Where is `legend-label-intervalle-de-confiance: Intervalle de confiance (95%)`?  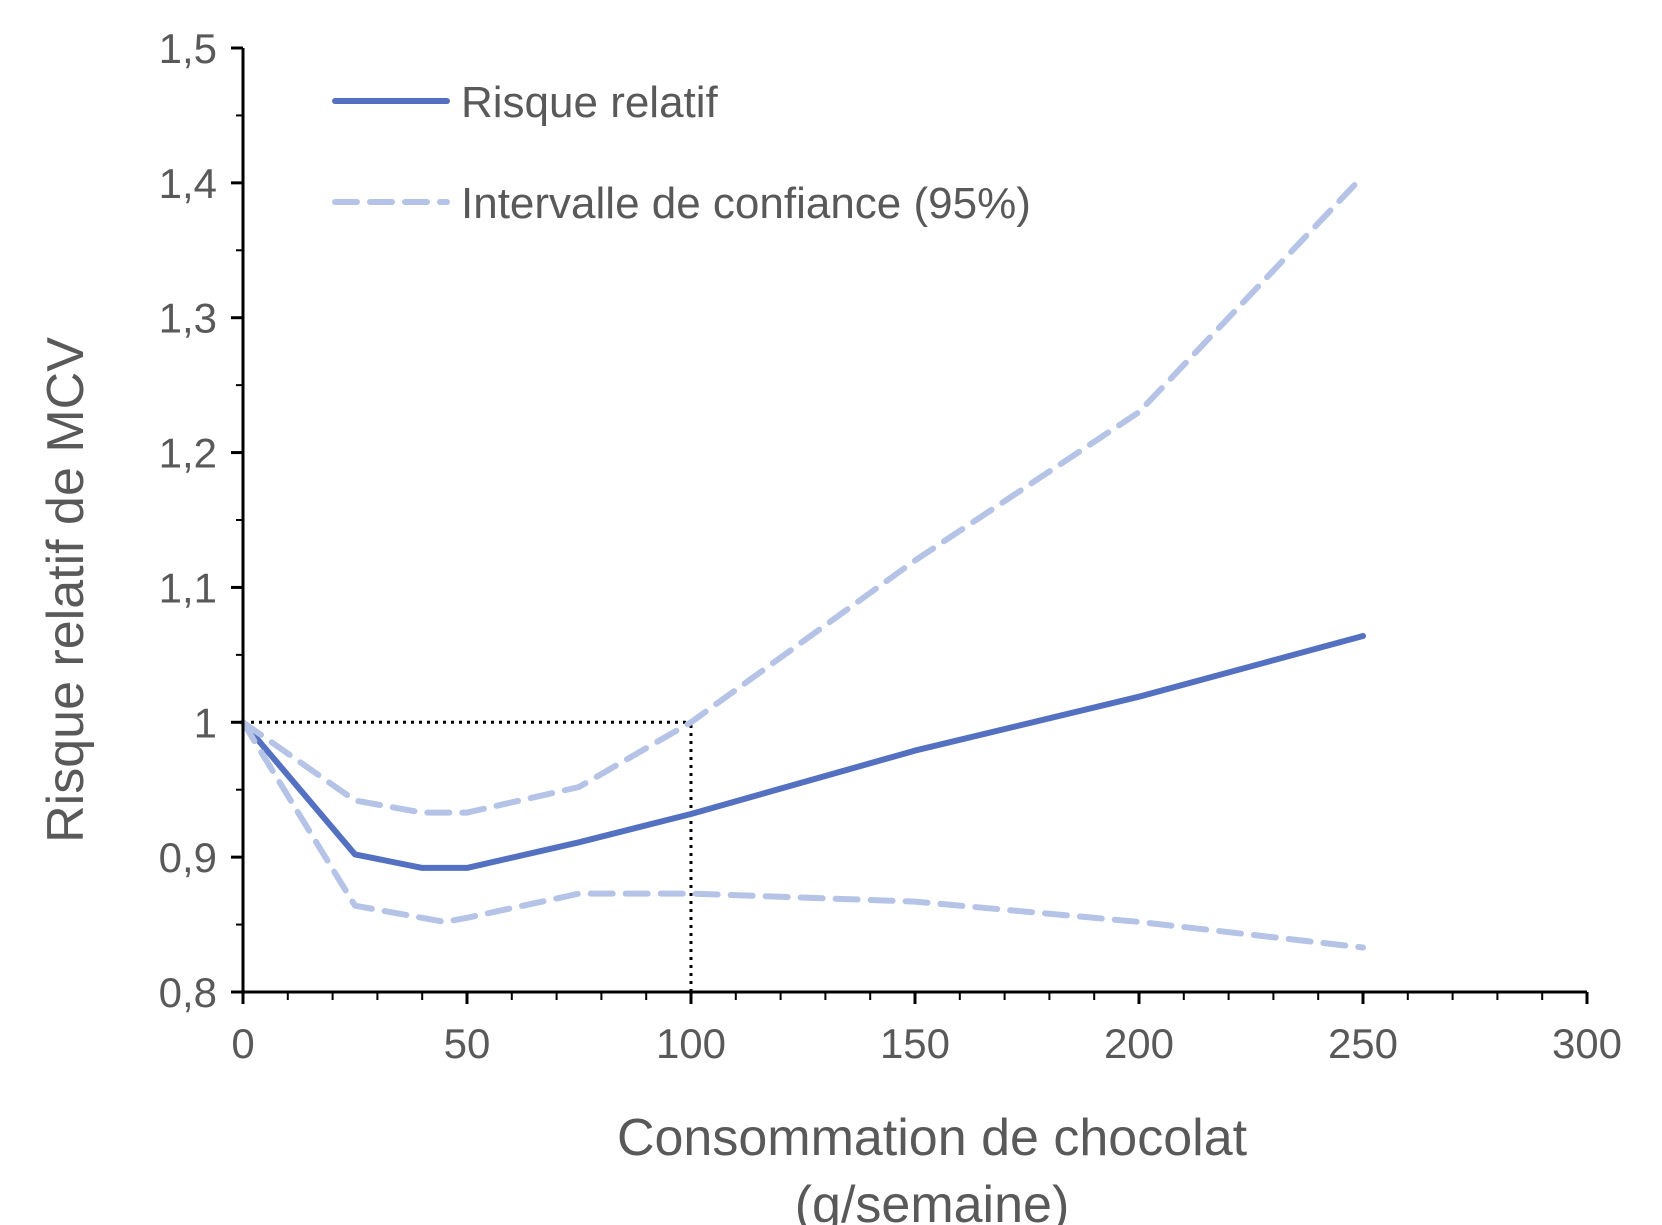 legend-label-intervalle-de-confiance: Intervalle de confiance (95%) is located at coordinates (746, 203).